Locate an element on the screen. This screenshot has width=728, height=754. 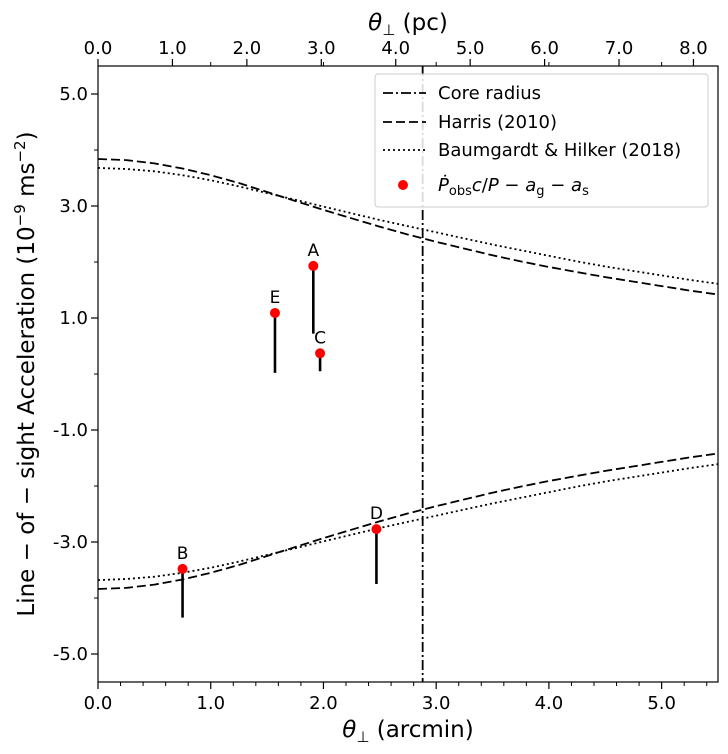
baumgardt-lower-curve is located at coordinates (408, 522).